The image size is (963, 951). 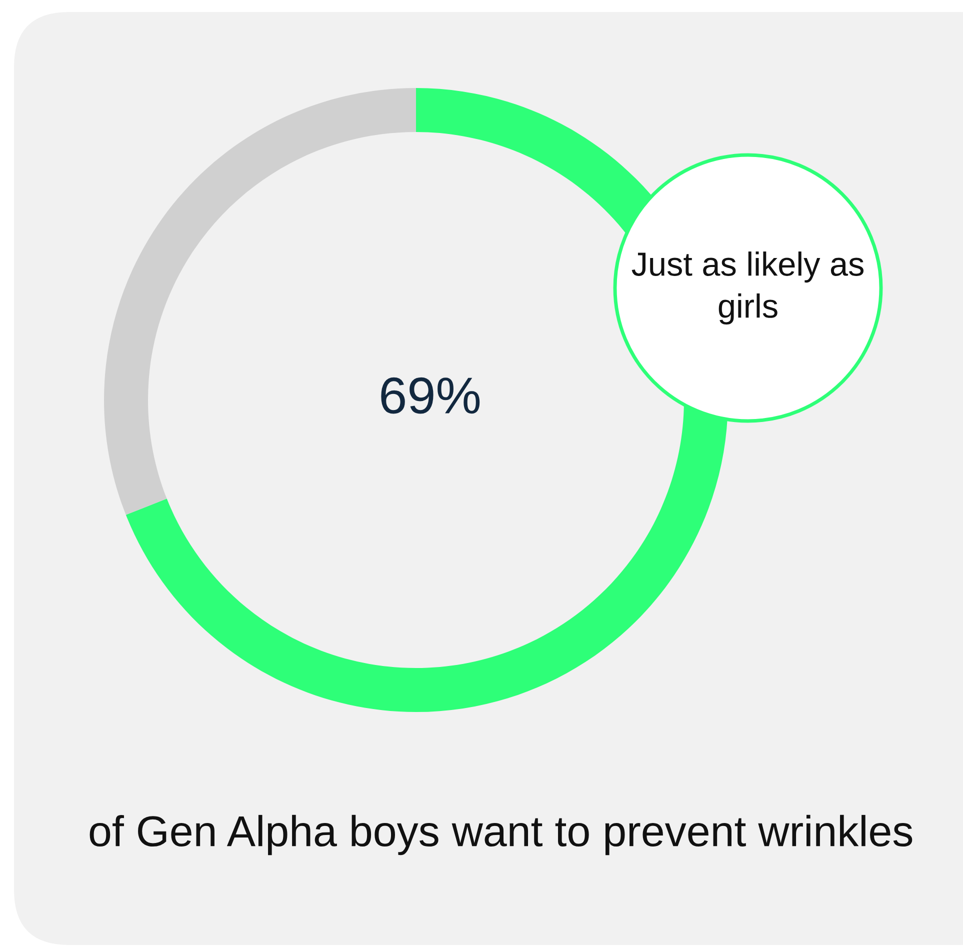 What do you see at coordinates (748, 288) in the screenshot?
I see `text: Just as likely as girls` at bounding box center [748, 288].